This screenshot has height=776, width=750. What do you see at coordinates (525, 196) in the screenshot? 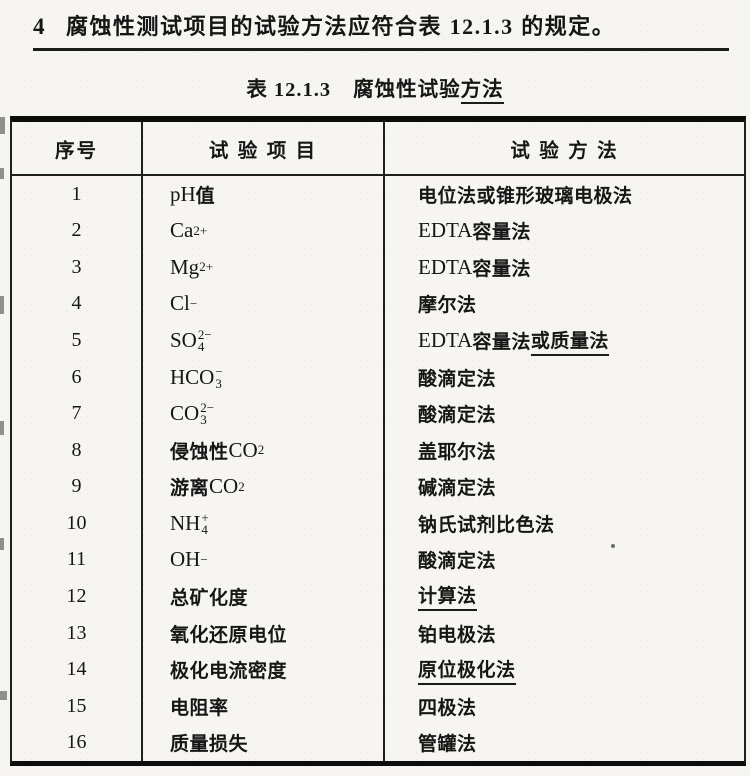
I see `test-method-cell: 电位法或锥形玻璃电极法` at bounding box center [525, 196].